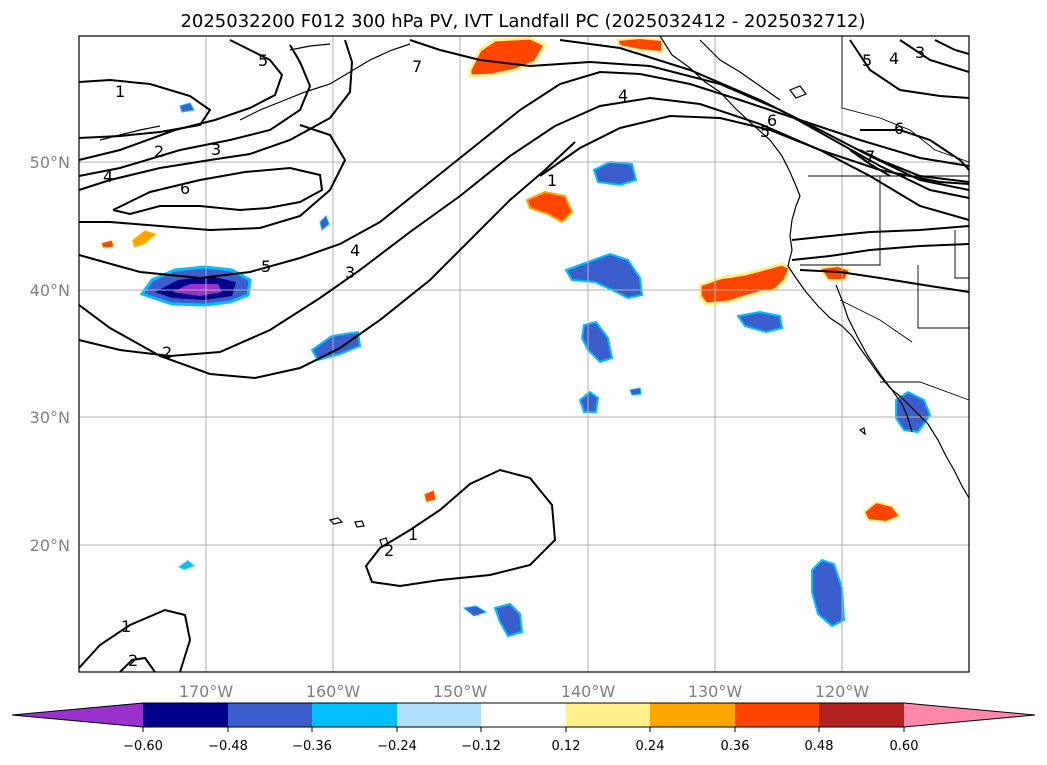 Image resolution: width=1047 pixels, height=765 pixels. Describe the element at coordinates (50, 545) in the screenshot. I see `lat-label: 20°N` at that location.